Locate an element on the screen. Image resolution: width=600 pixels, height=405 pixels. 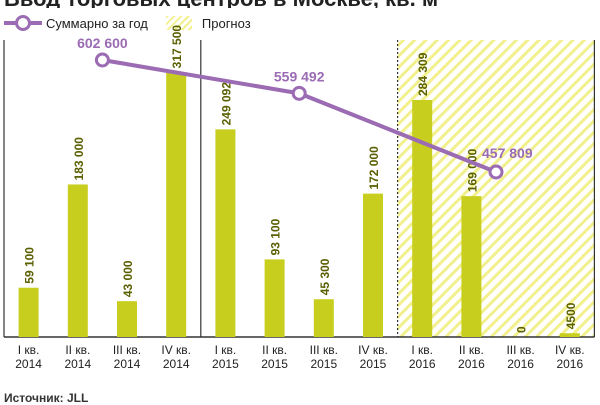
legend-hatch-icon is located at coordinates (178, 23).